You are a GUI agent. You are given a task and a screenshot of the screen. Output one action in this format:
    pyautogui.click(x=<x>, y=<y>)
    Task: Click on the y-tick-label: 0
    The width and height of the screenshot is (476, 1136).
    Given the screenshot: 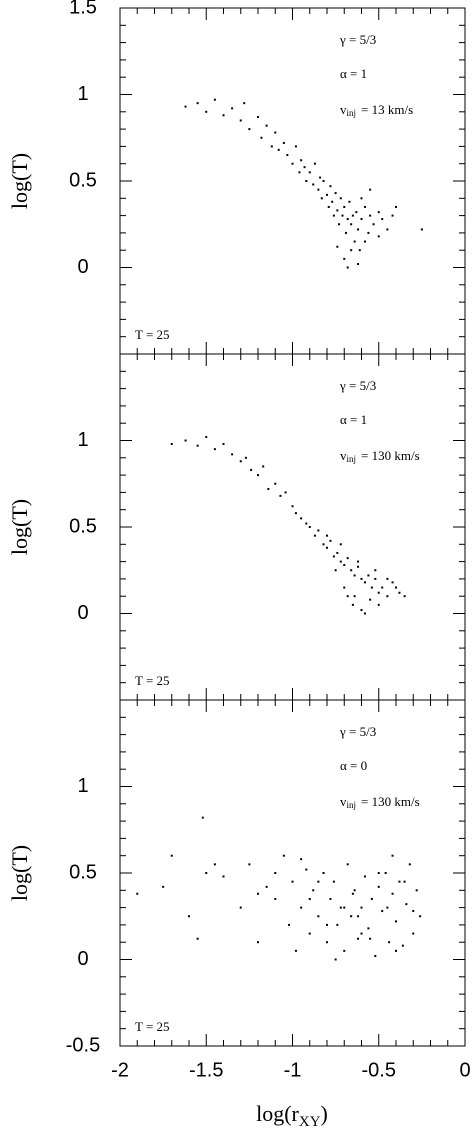 What is the action you would take?
    pyautogui.click(x=82, y=613)
    